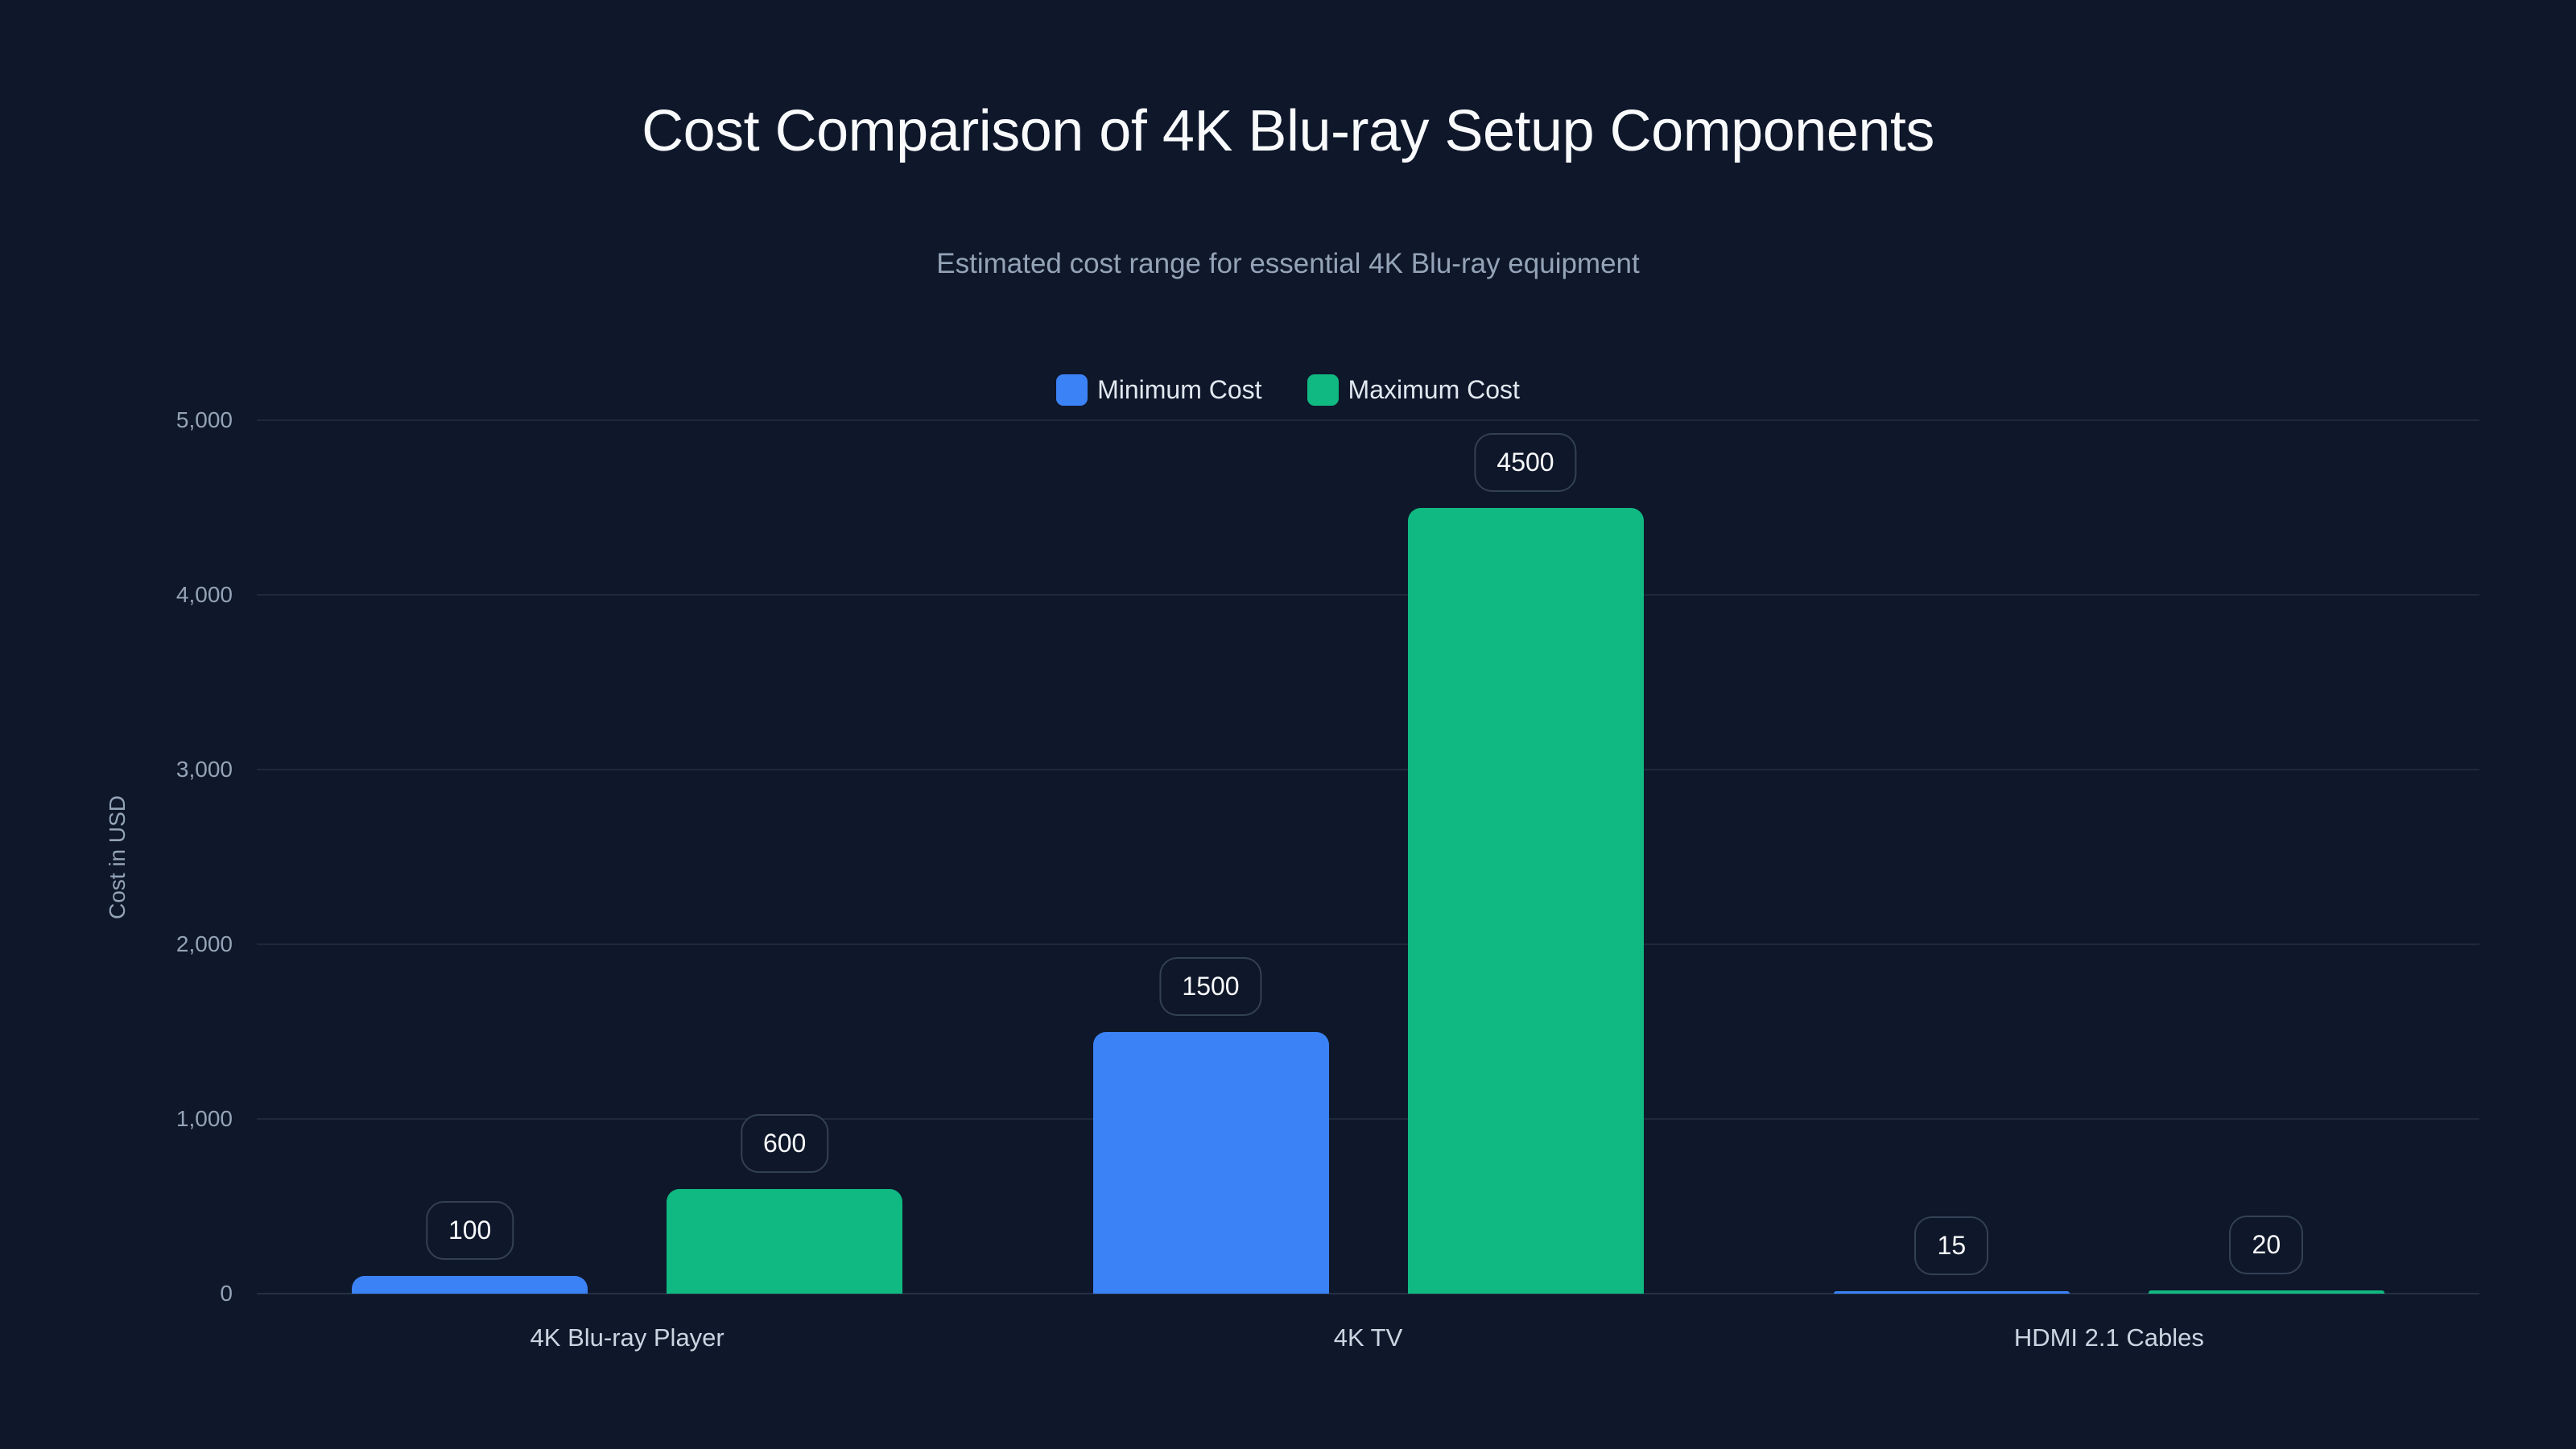  Describe the element at coordinates (1179, 389) in the screenshot. I see `legend-label: Minimum Cost` at that location.